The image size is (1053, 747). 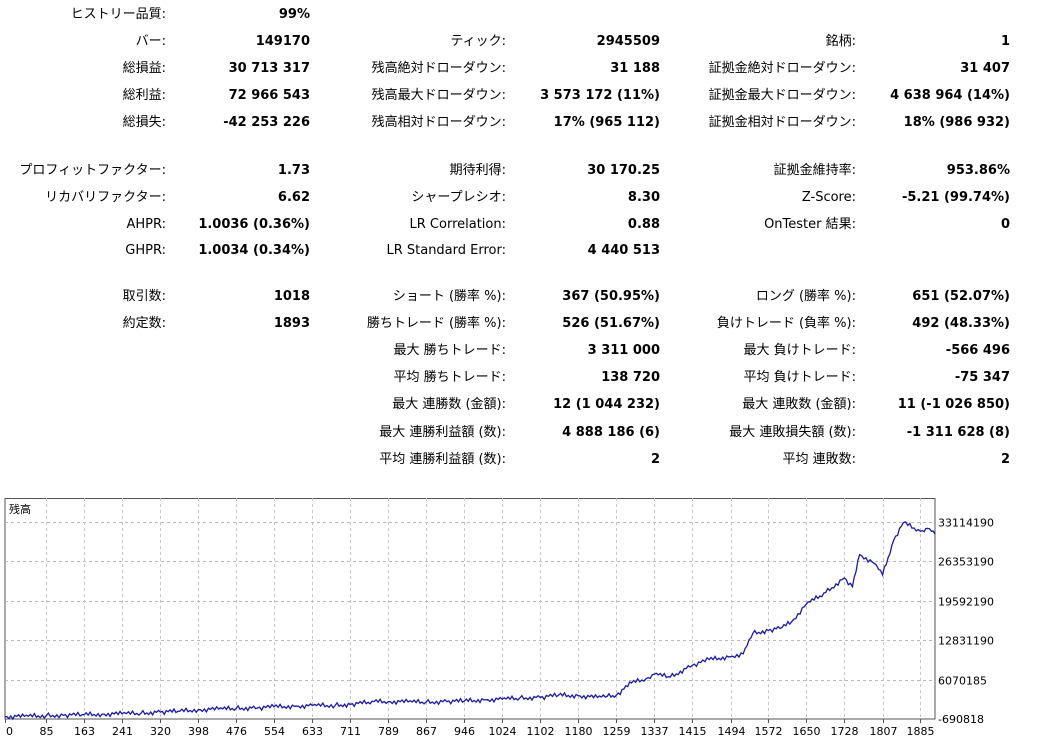 I want to click on bars-label: バー:, so click(x=150, y=41).